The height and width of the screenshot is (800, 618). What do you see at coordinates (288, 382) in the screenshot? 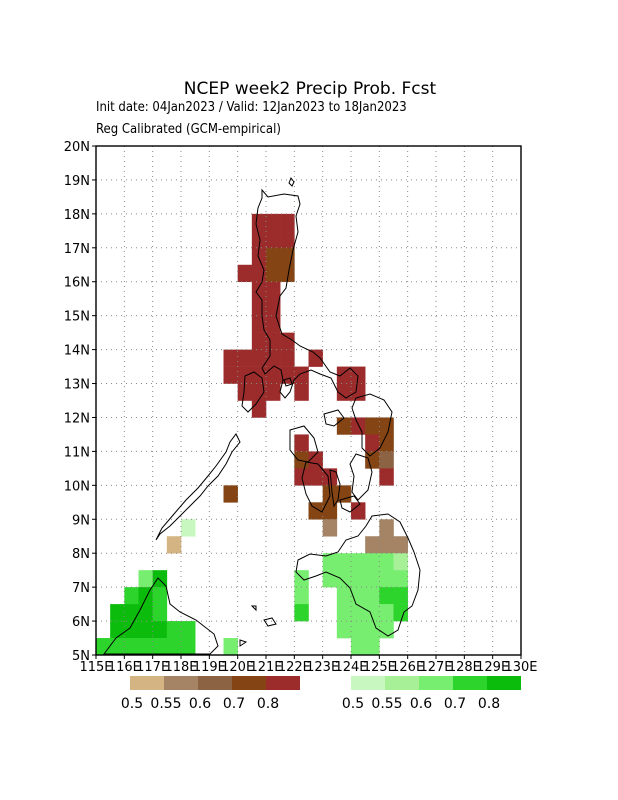
I see `coastline-marinduque` at bounding box center [288, 382].